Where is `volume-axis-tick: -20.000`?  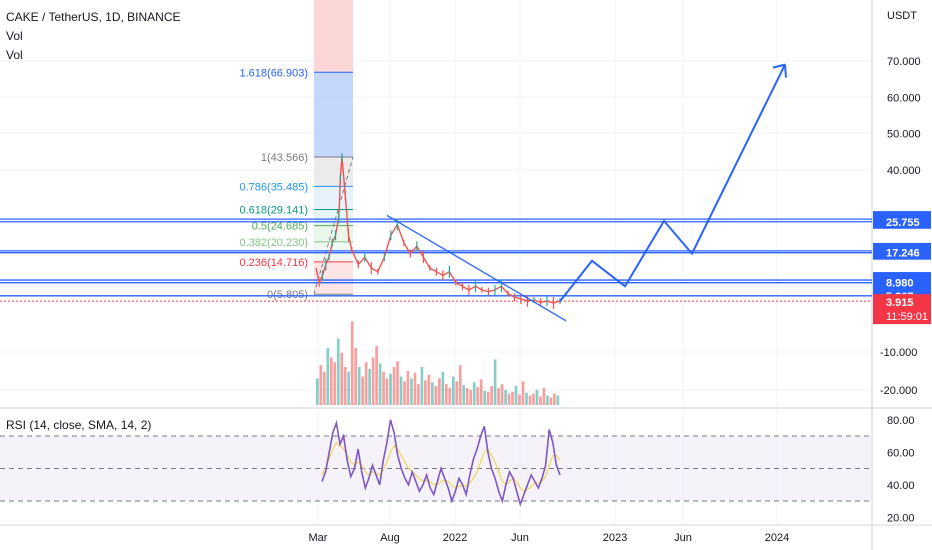 volume-axis-tick: -20.000 is located at coordinates (898, 391).